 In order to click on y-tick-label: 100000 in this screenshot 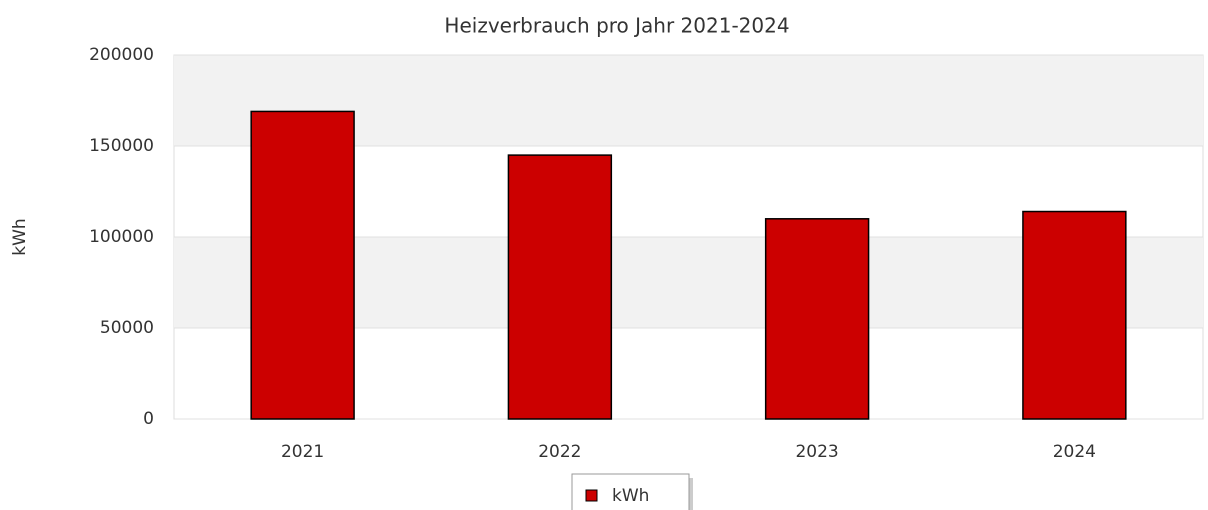, I will do `click(121, 237)`.